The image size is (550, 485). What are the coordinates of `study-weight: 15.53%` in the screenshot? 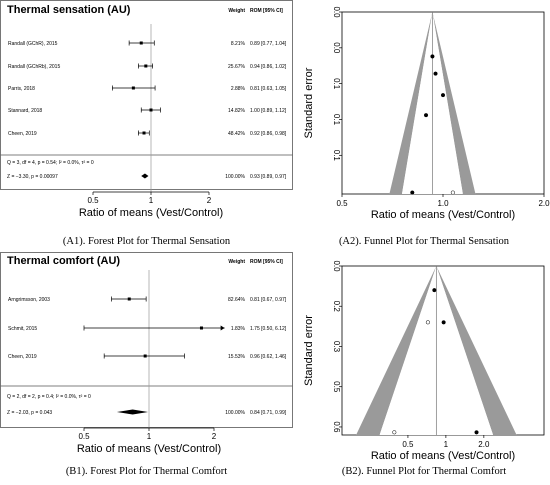 It's located at (237, 357).